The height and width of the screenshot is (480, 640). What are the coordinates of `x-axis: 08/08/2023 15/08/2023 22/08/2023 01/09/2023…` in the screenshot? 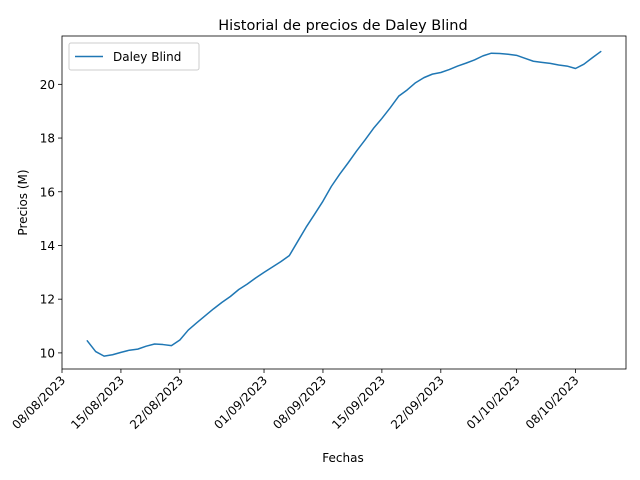 It's located at (295, 400).